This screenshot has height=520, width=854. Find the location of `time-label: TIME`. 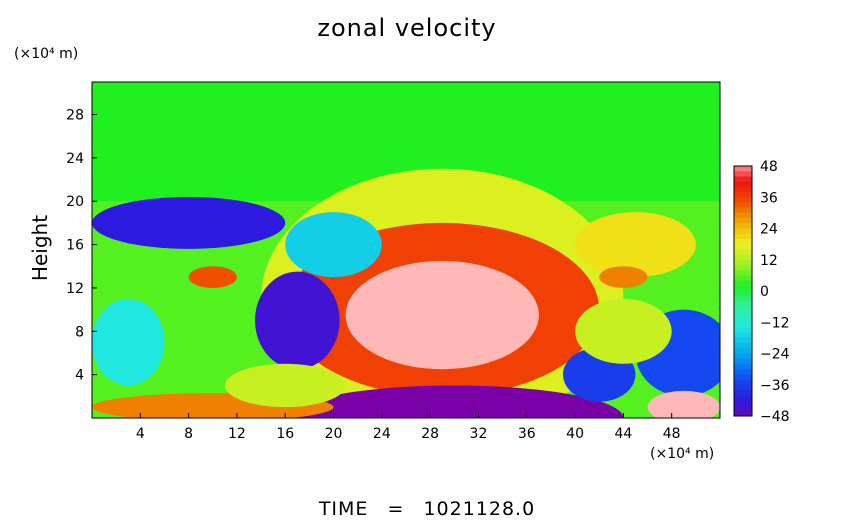

time-label: TIME is located at coordinates (343, 509).